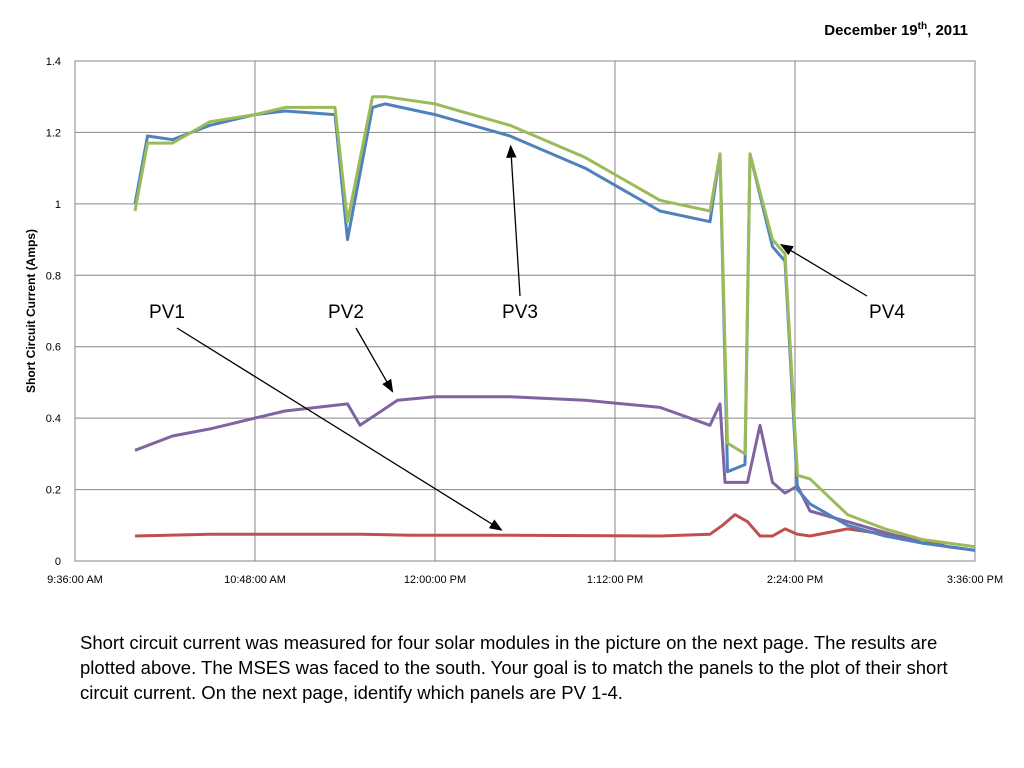 The height and width of the screenshot is (768, 1024). What do you see at coordinates (53, 62) in the screenshot?
I see `y-tick-label: 1.4` at bounding box center [53, 62].